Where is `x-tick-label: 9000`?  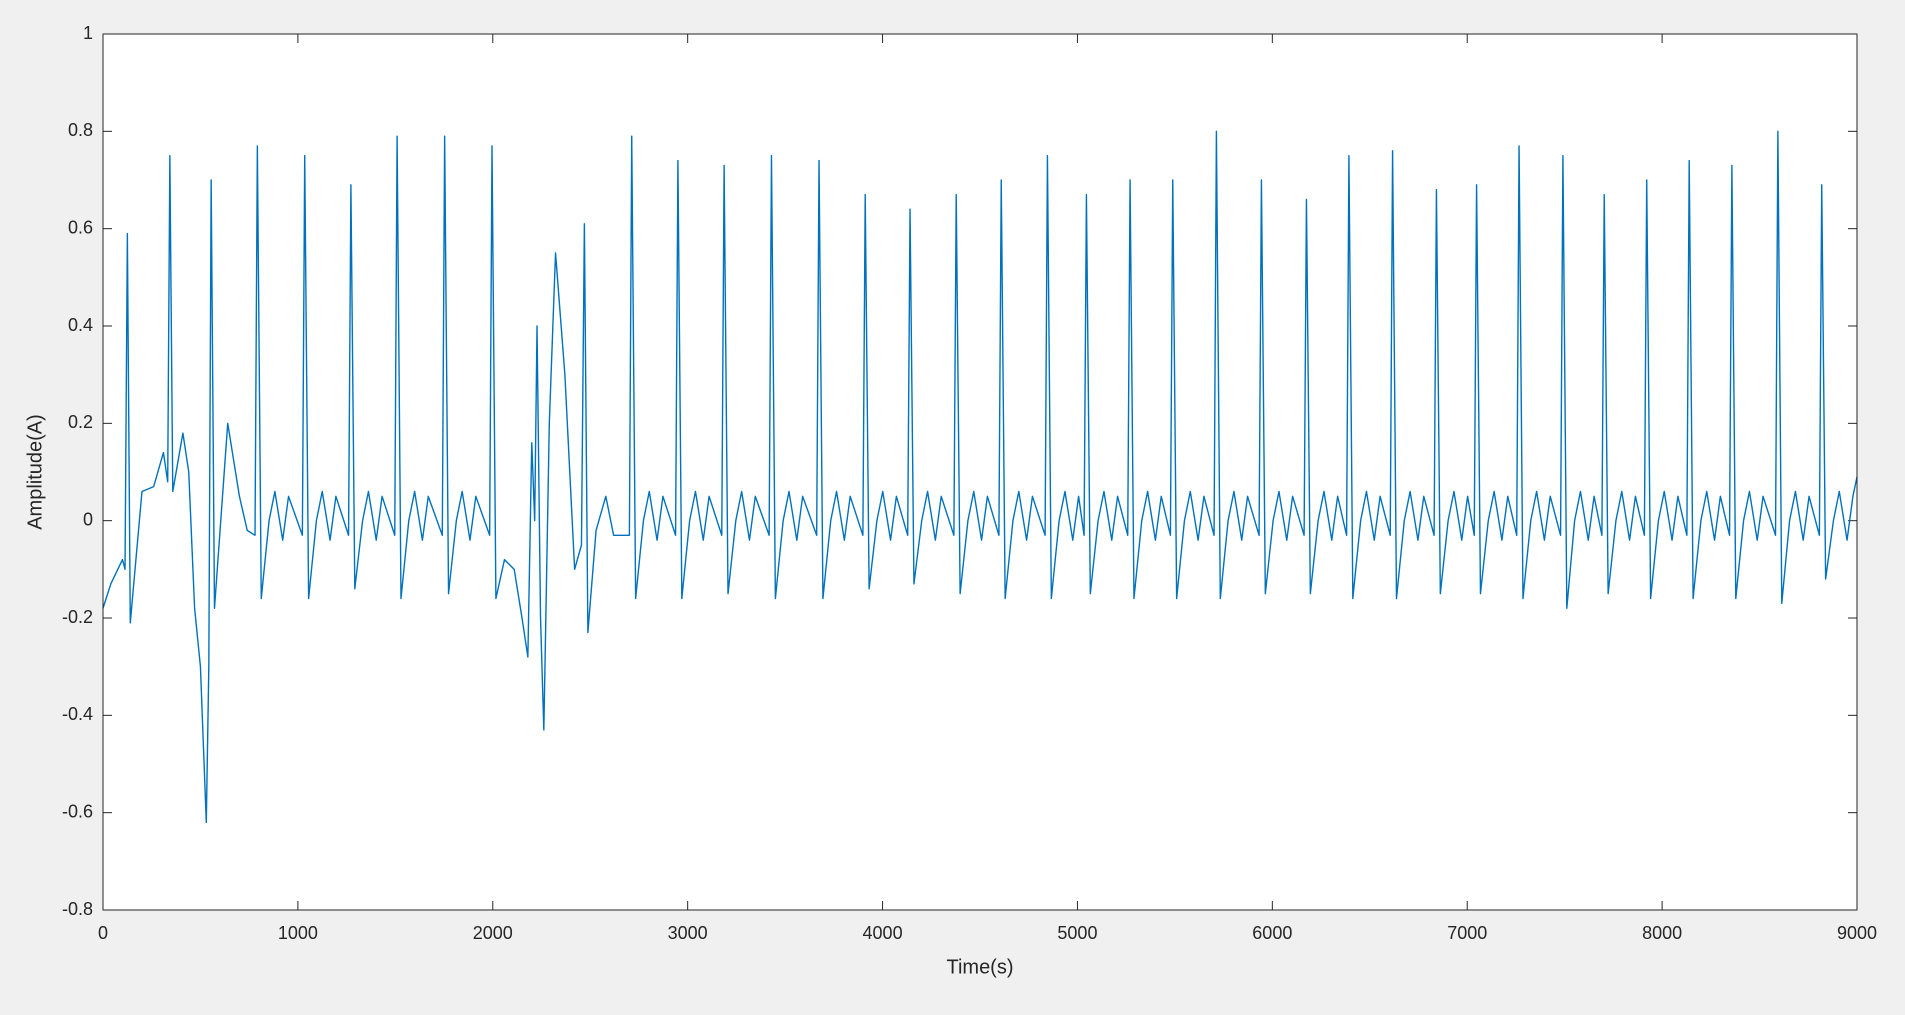
x-tick-label: 9000 is located at coordinates (1857, 933).